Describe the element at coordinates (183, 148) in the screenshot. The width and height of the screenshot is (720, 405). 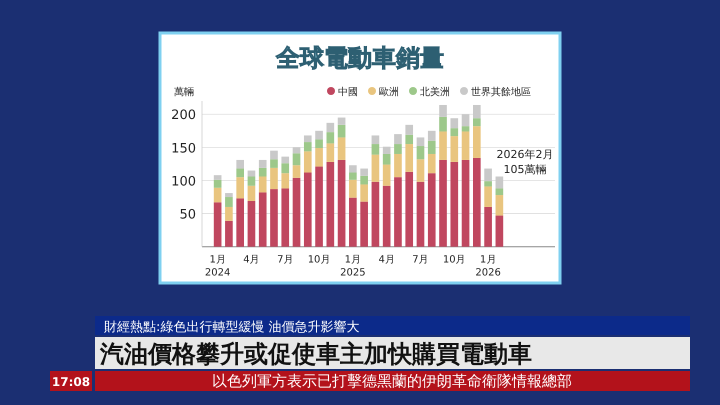
I see `y-tick-label: 150` at that location.